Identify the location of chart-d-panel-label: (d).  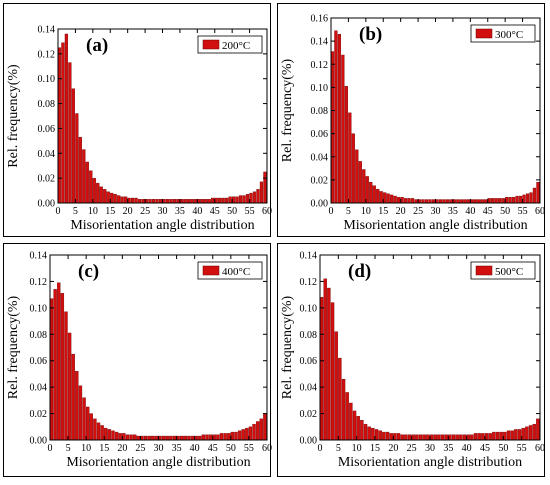
(359, 271).